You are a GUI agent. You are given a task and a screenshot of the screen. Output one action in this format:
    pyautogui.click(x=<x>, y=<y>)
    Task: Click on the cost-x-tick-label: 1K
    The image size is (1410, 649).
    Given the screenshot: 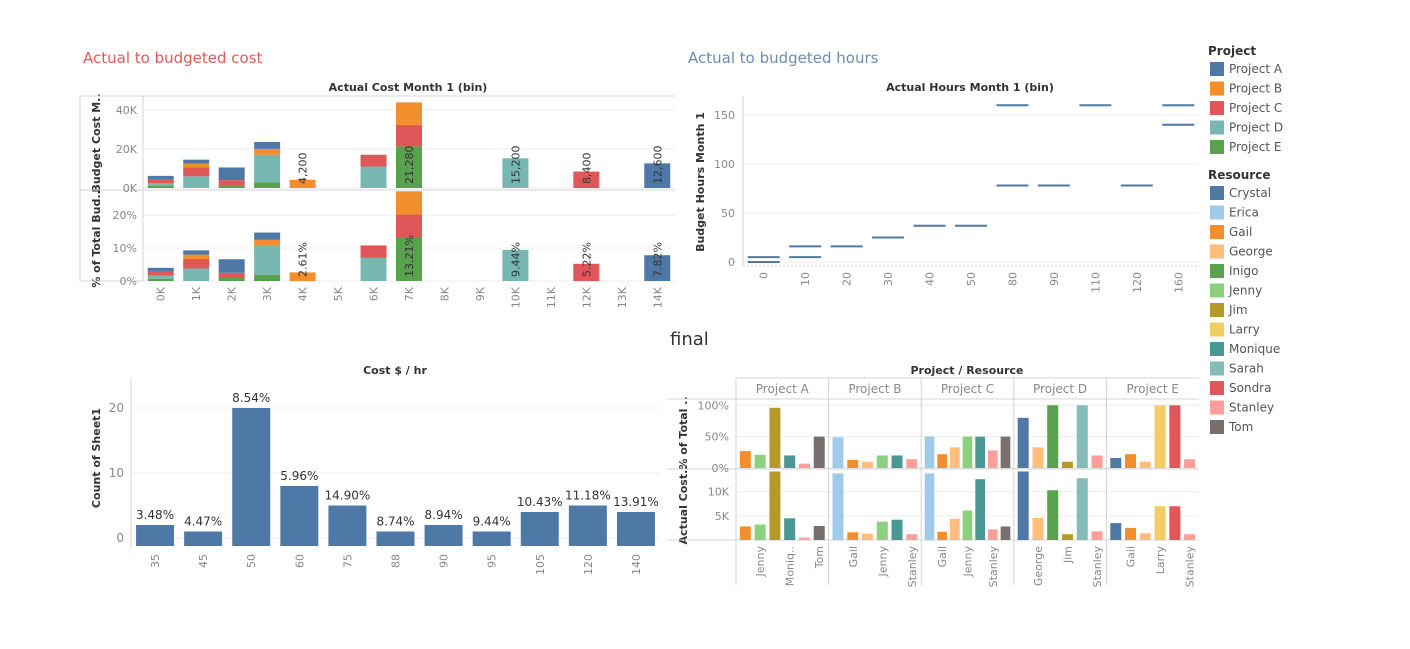 What is the action you would take?
    pyautogui.click(x=196, y=293)
    